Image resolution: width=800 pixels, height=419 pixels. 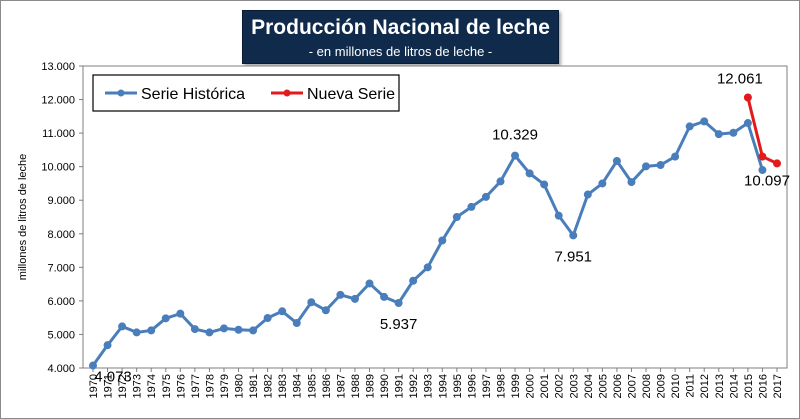 I want to click on data-label: 7.951, so click(x=573, y=256).